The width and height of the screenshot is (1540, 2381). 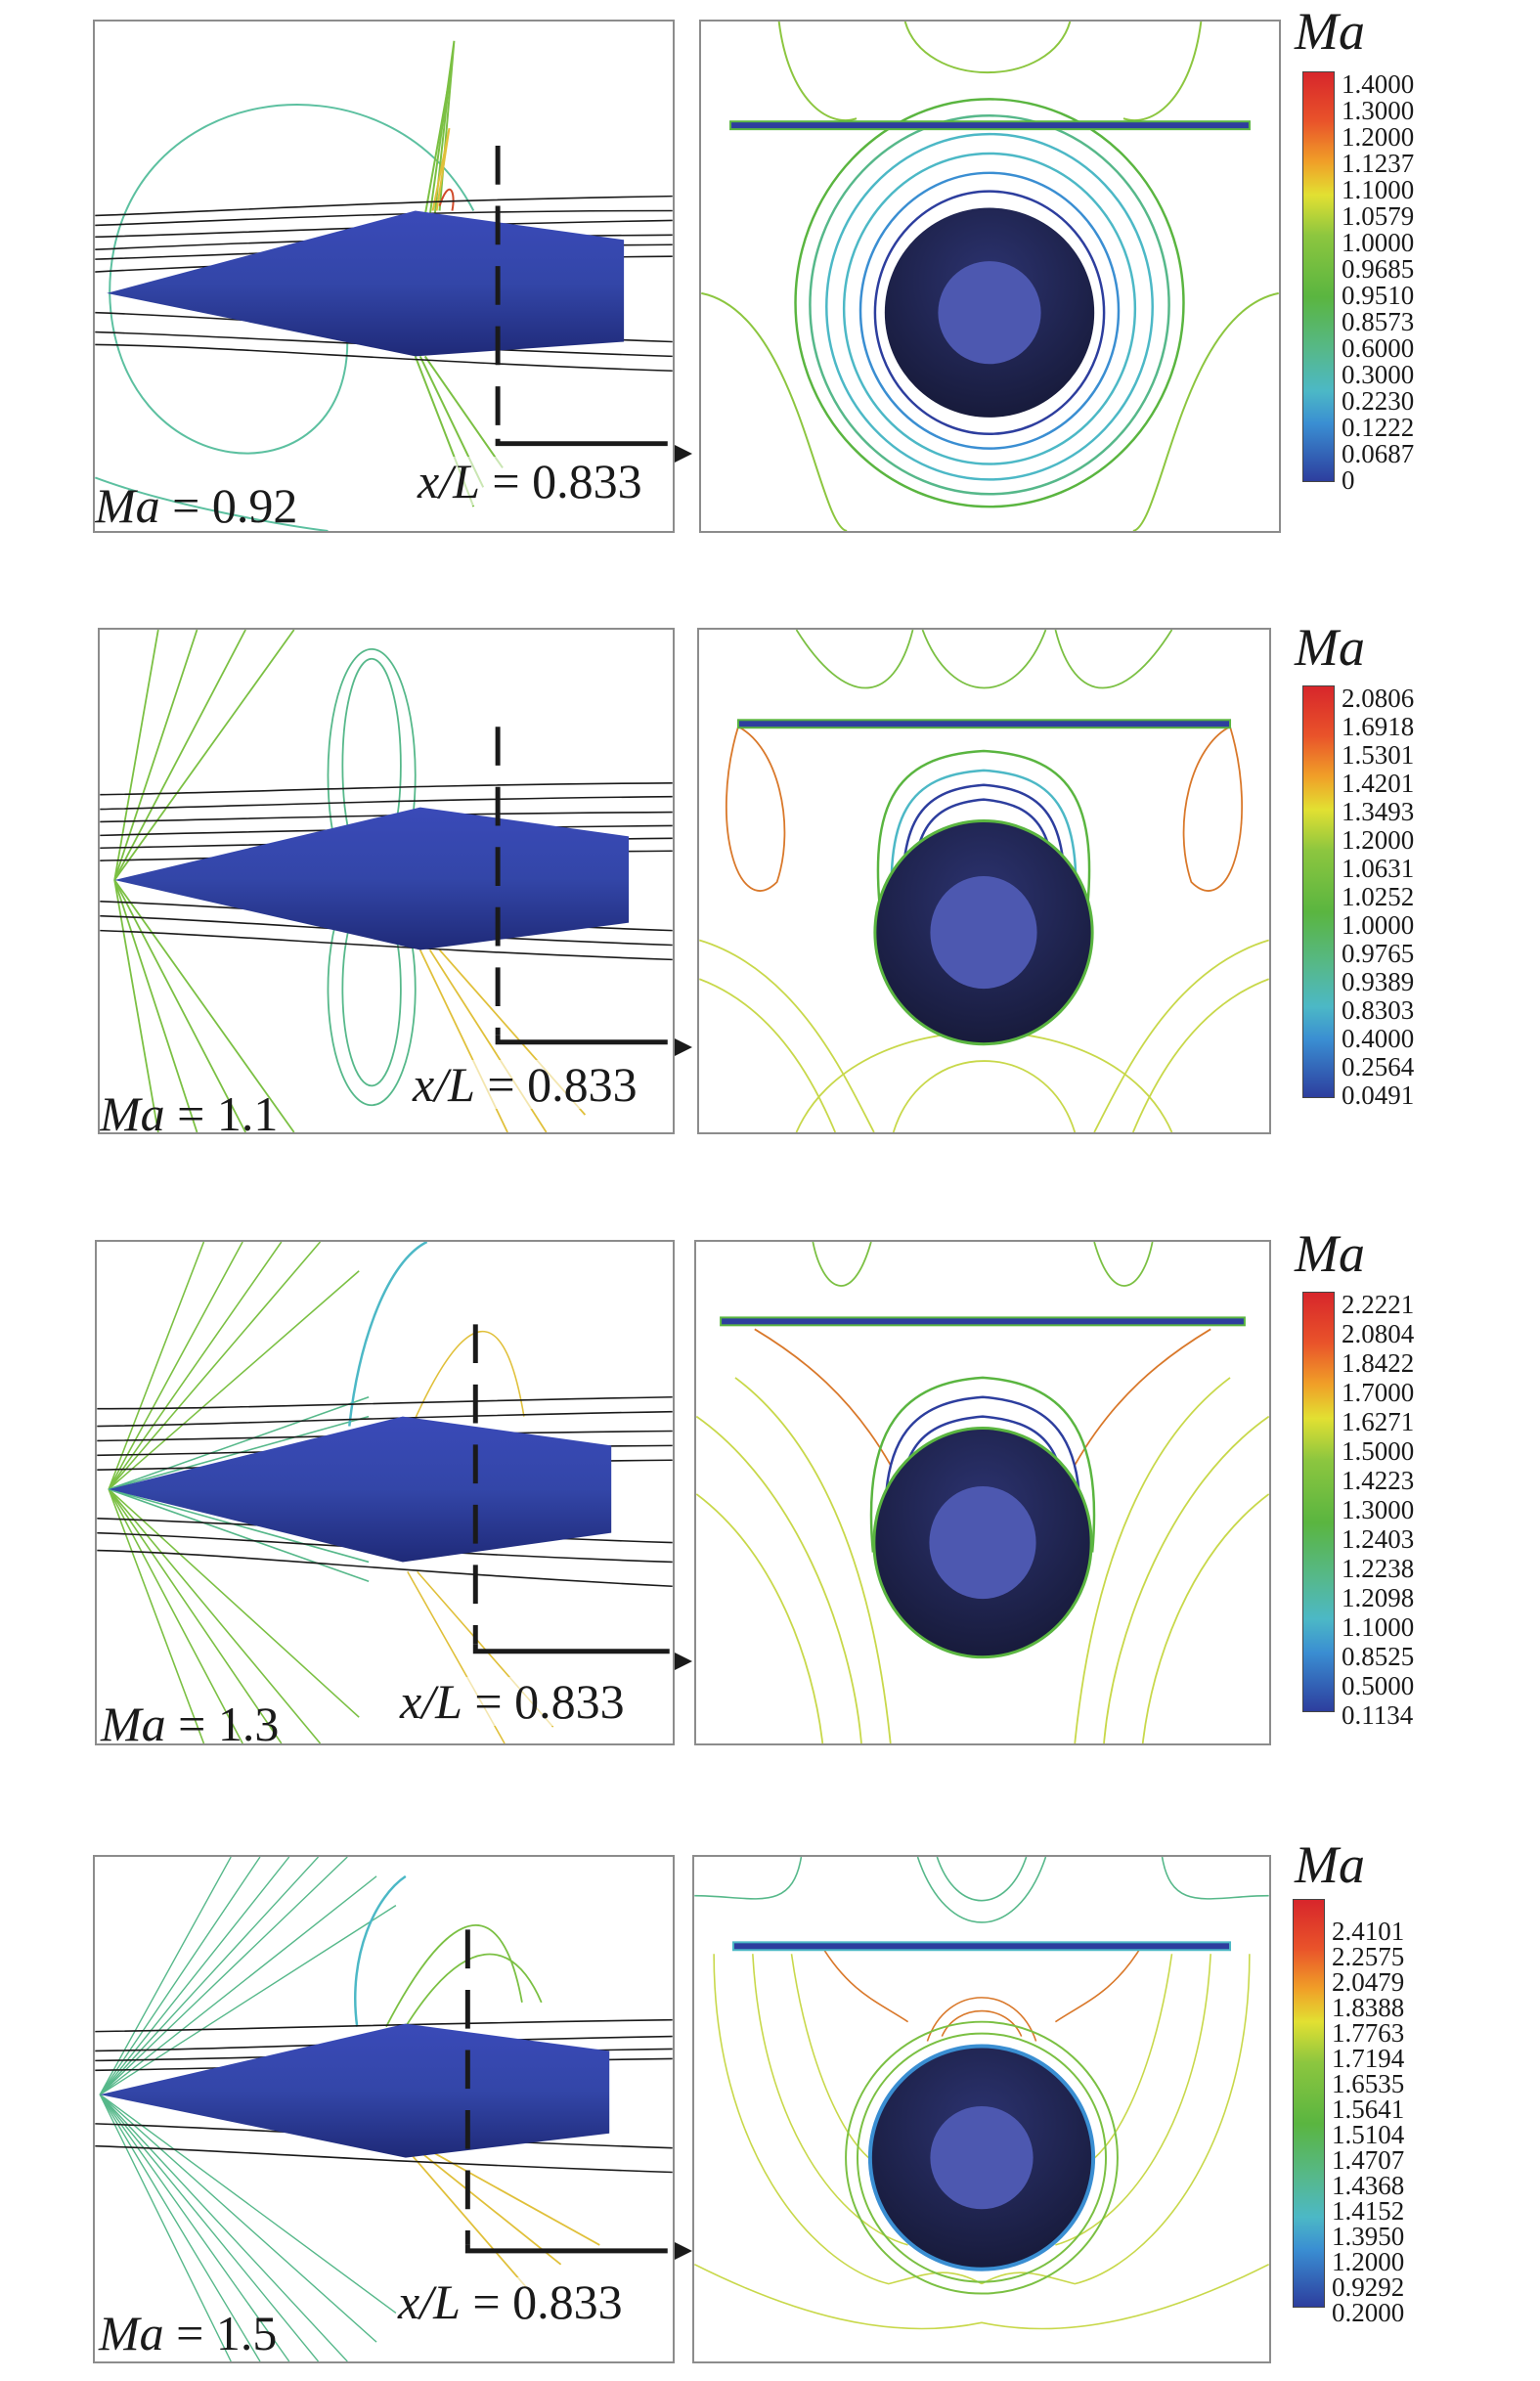 I want to click on tick-label: 1.4707, so click(x=1368, y=2160).